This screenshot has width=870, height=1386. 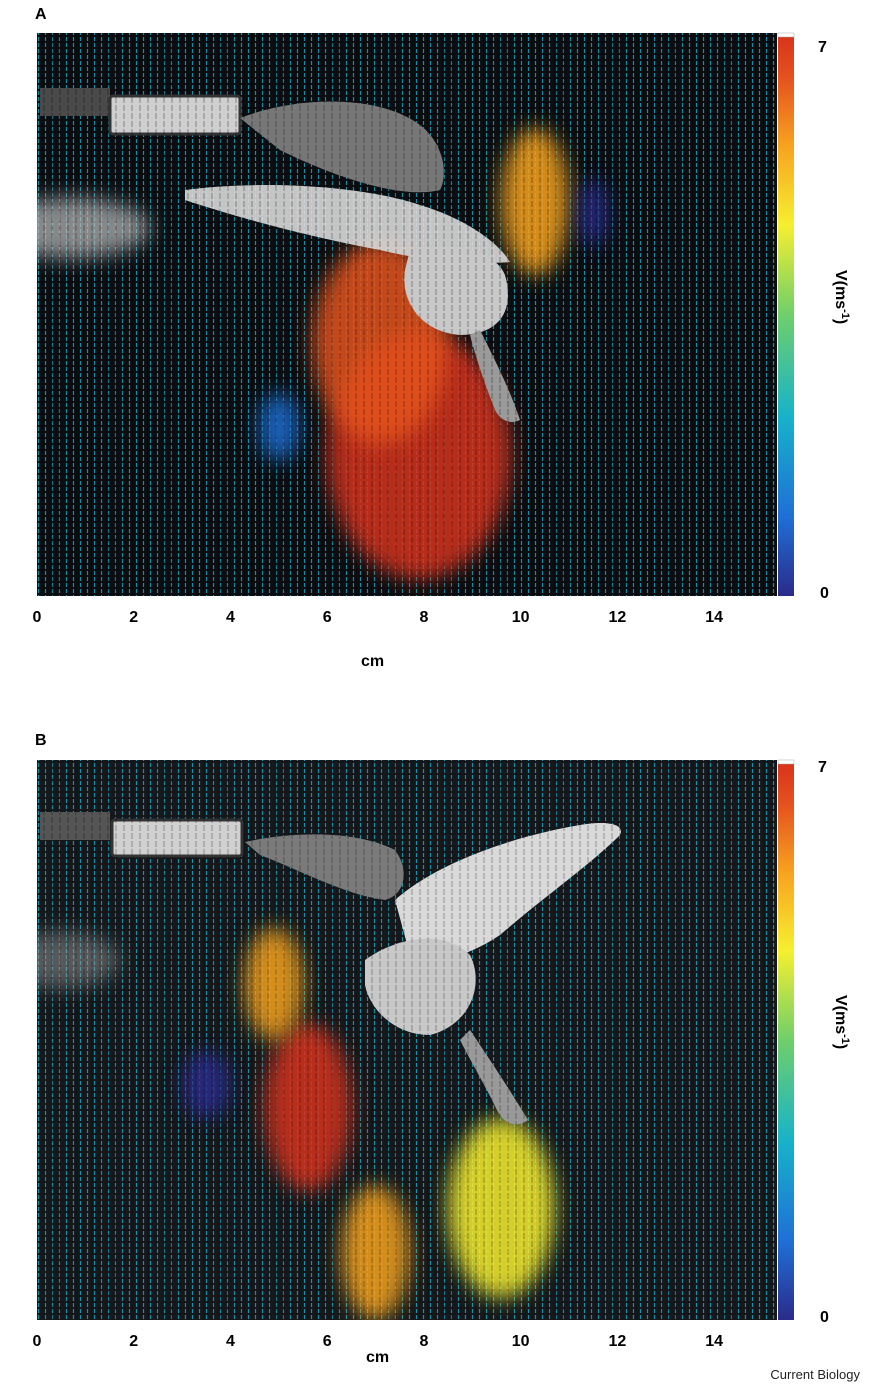 What do you see at coordinates (378, 1341) in the screenshot?
I see `panel-b-x-ticks: 0 2 4 6 8 10 12 14` at bounding box center [378, 1341].